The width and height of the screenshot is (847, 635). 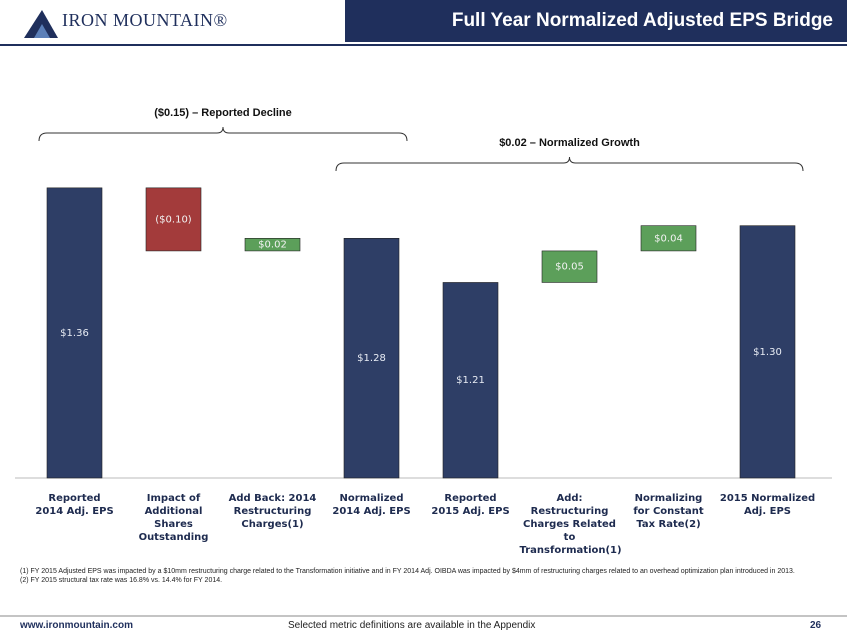 What do you see at coordinates (816, 625) in the screenshot?
I see `page-number: 26` at bounding box center [816, 625].